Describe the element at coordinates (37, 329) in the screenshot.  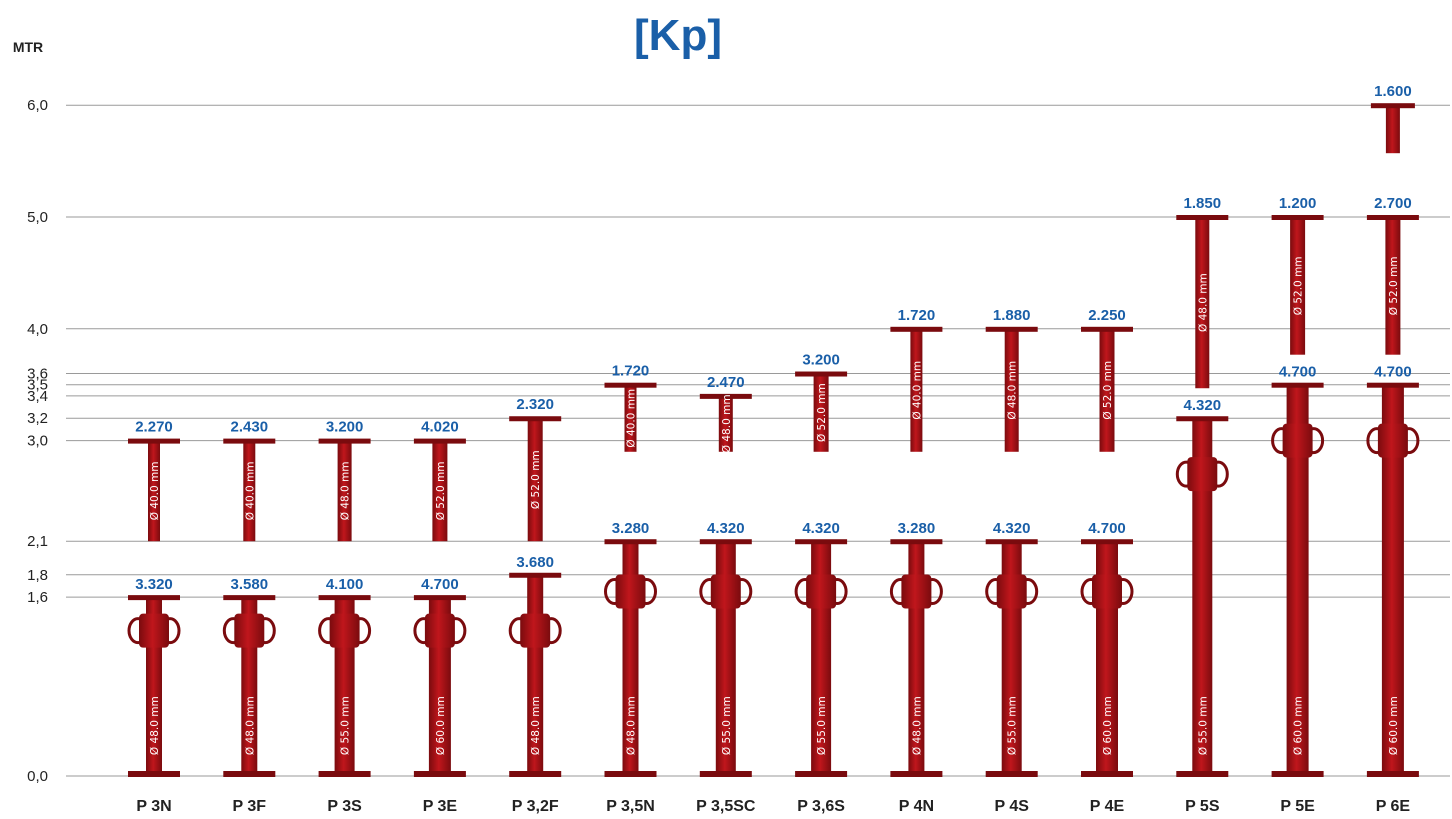
I see `y-tick-label: 4,0` at that location.